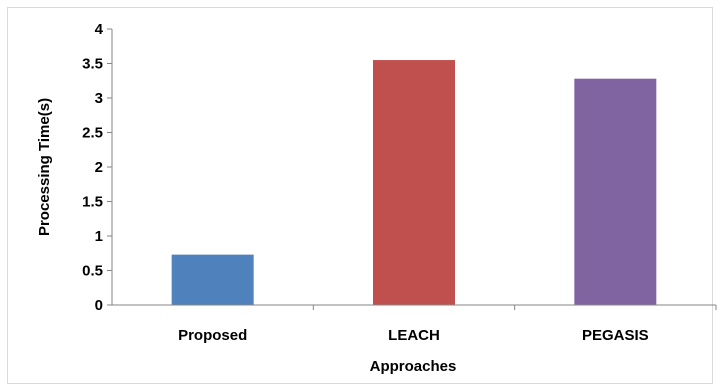  Describe the element at coordinates (414, 324) in the screenshot. I see `x-axis: Proposed LEACH PEGASIS` at that location.